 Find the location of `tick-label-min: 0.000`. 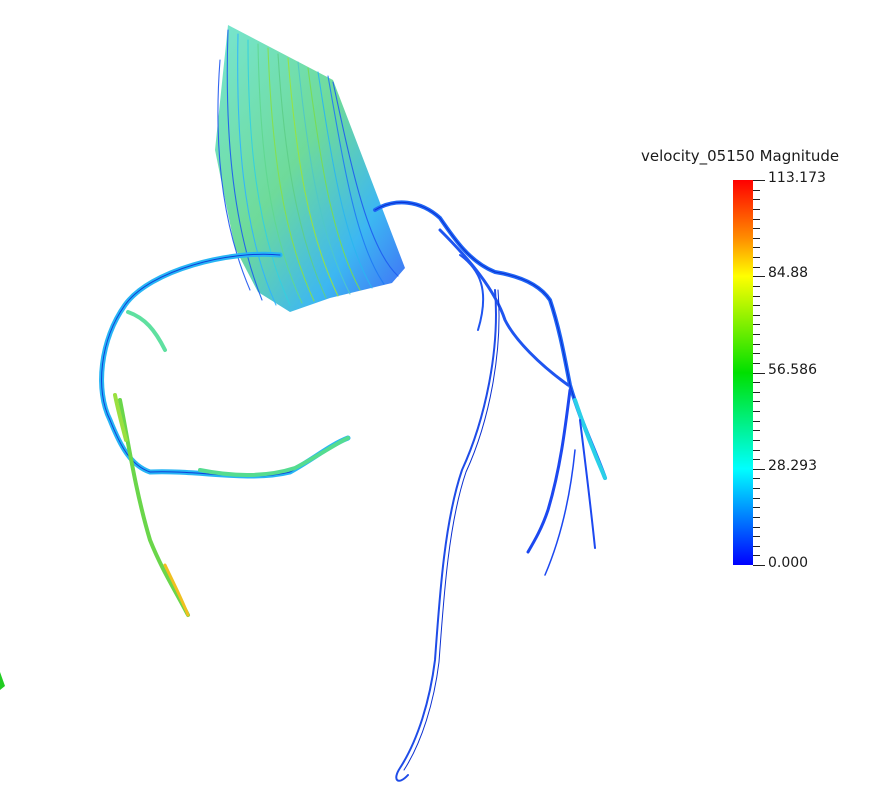

tick-label-min: 0.000 is located at coordinates (788, 563).